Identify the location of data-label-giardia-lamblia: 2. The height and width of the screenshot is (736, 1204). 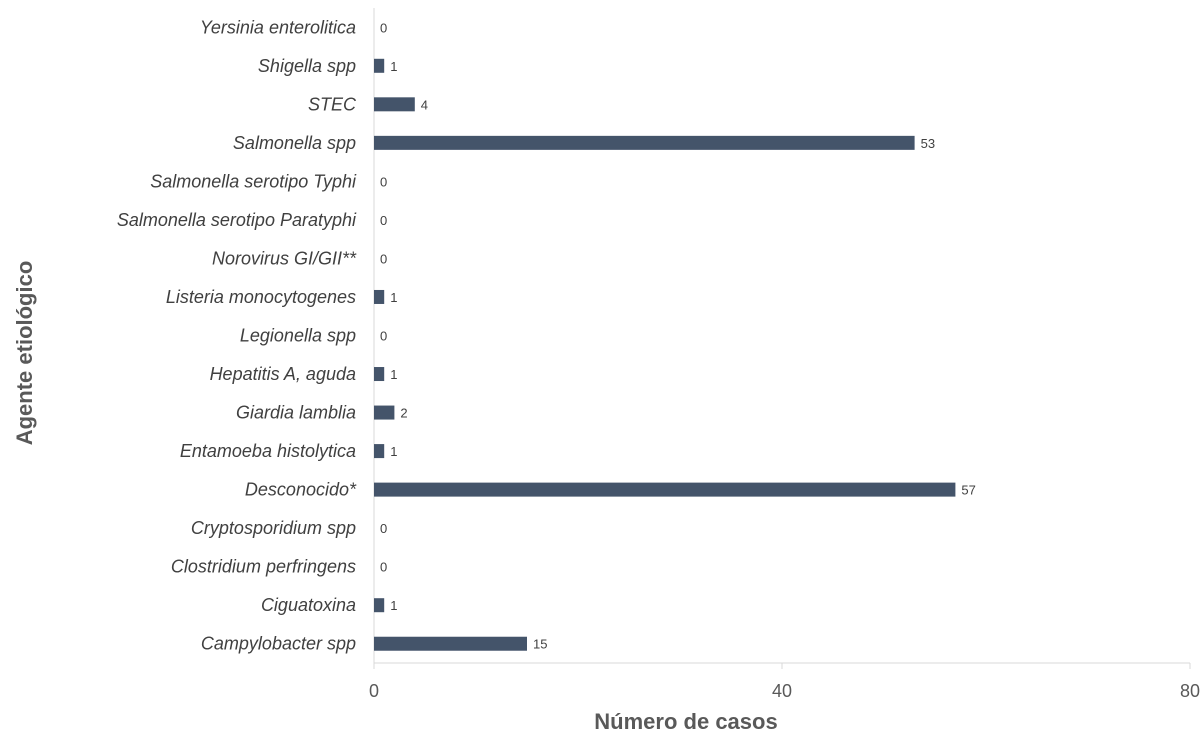
(403, 413).